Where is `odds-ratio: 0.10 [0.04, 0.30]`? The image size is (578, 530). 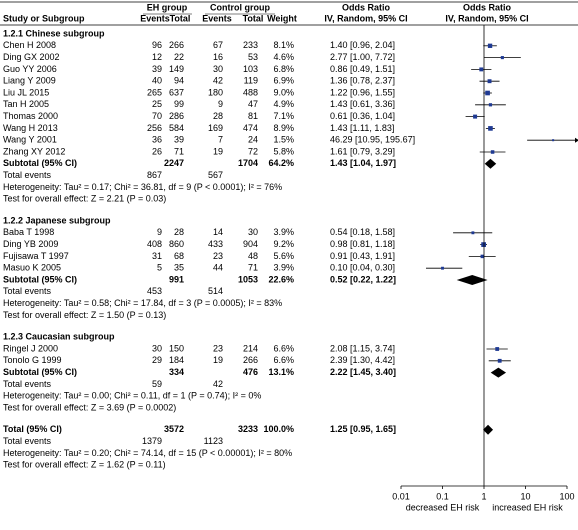
odds-ratio: 0.10 [0.04, 0.30] is located at coordinates (362, 268).